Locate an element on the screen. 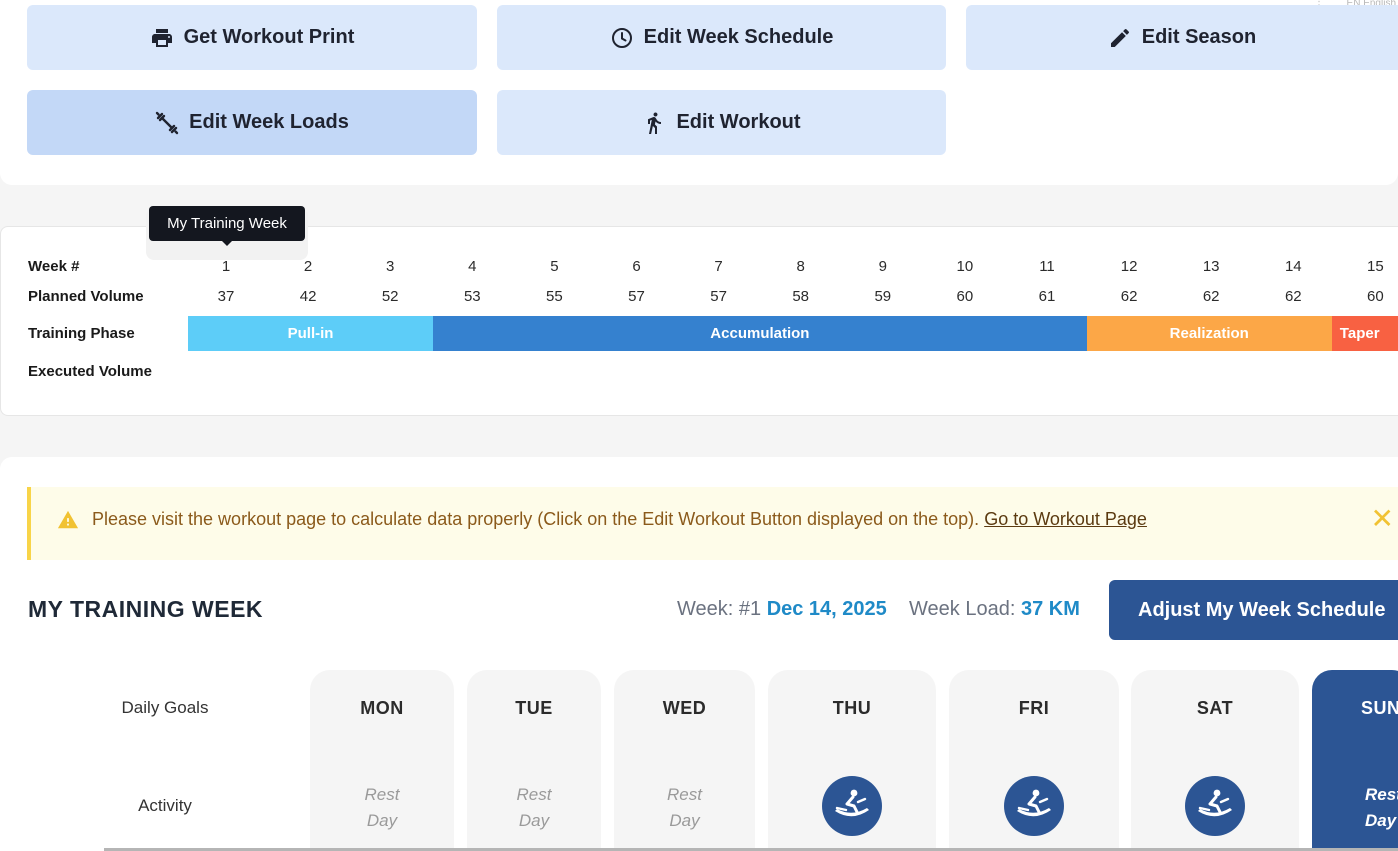 The height and width of the screenshot is (851, 1398). planned-volume-cell: 52 is located at coordinates (390, 296).